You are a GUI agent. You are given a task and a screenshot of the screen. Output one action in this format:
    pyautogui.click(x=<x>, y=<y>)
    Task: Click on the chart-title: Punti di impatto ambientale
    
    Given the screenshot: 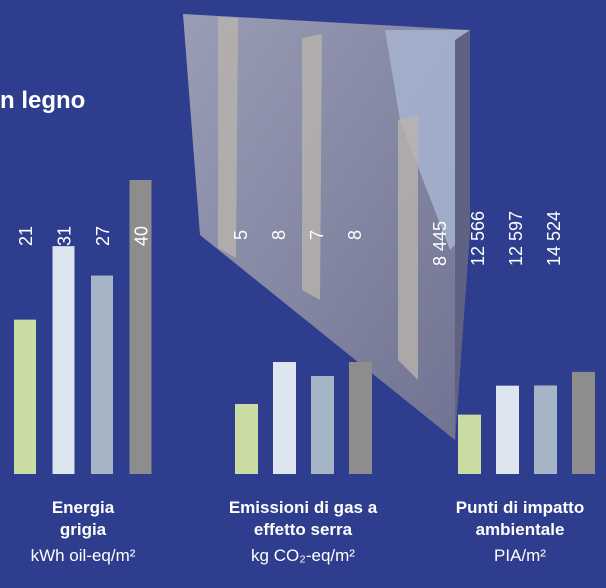 What is the action you would take?
    pyautogui.click(x=520, y=518)
    